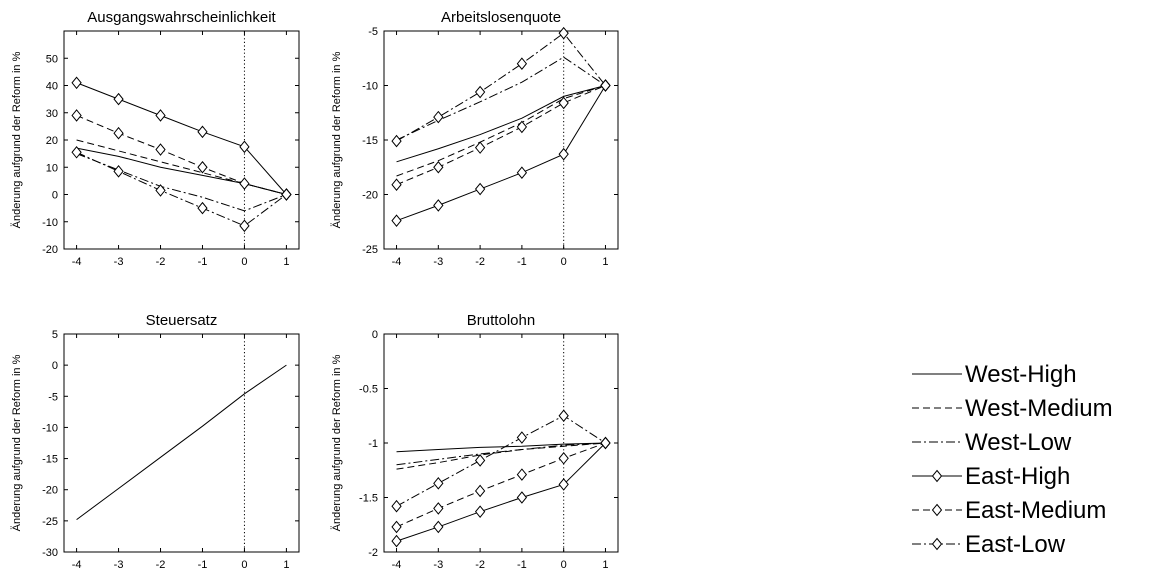 The image size is (1150, 568). Describe the element at coordinates (1015, 544) in the screenshot. I see `legend-label: East-Low` at that location.